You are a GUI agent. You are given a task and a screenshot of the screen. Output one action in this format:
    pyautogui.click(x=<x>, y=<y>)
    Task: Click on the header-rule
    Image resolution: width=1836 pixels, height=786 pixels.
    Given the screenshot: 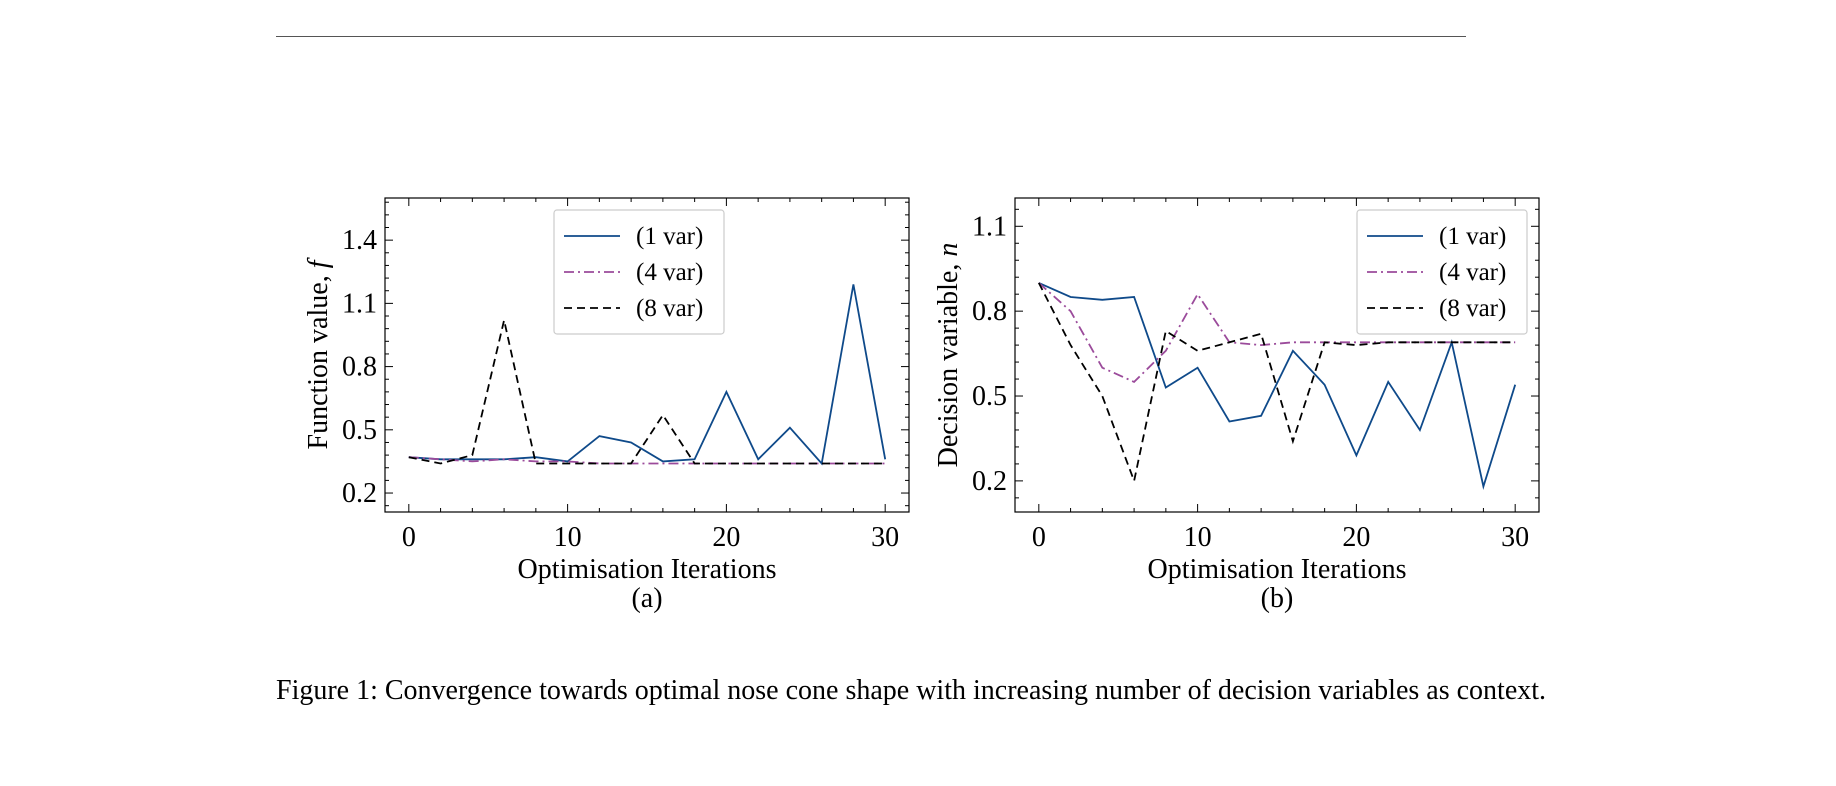 What is the action you would take?
    pyautogui.click(x=871, y=36)
    